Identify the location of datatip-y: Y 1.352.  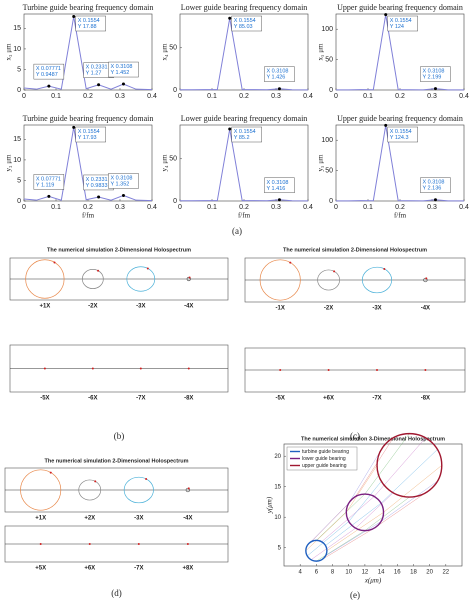
(119, 184).